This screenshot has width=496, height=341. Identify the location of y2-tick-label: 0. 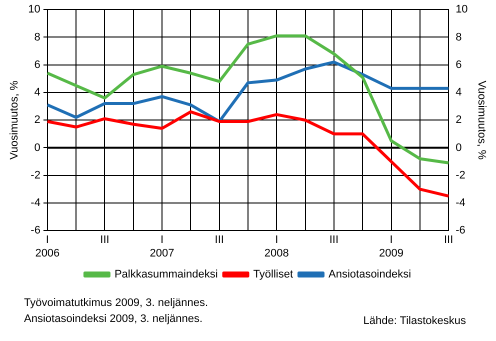
(459, 148).